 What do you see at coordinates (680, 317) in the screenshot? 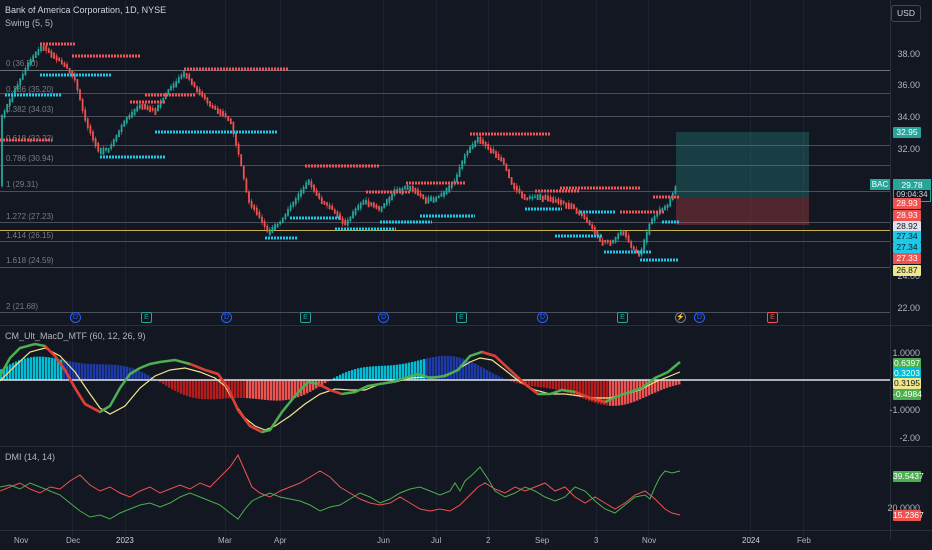
I see `split-marker-icon: ⚡` at bounding box center [680, 317].